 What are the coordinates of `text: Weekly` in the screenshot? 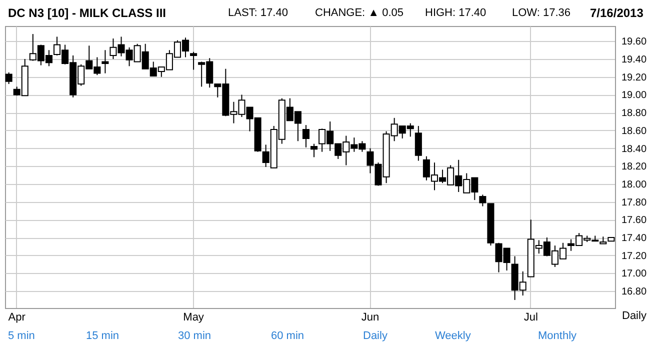 It's located at (453, 336).